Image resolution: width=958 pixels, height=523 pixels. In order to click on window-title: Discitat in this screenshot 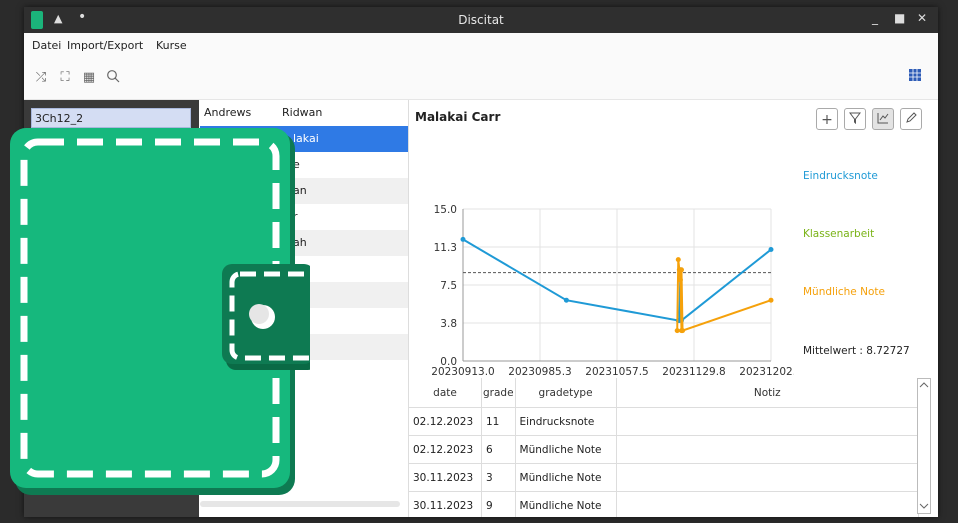, I will do `click(481, 20)`.